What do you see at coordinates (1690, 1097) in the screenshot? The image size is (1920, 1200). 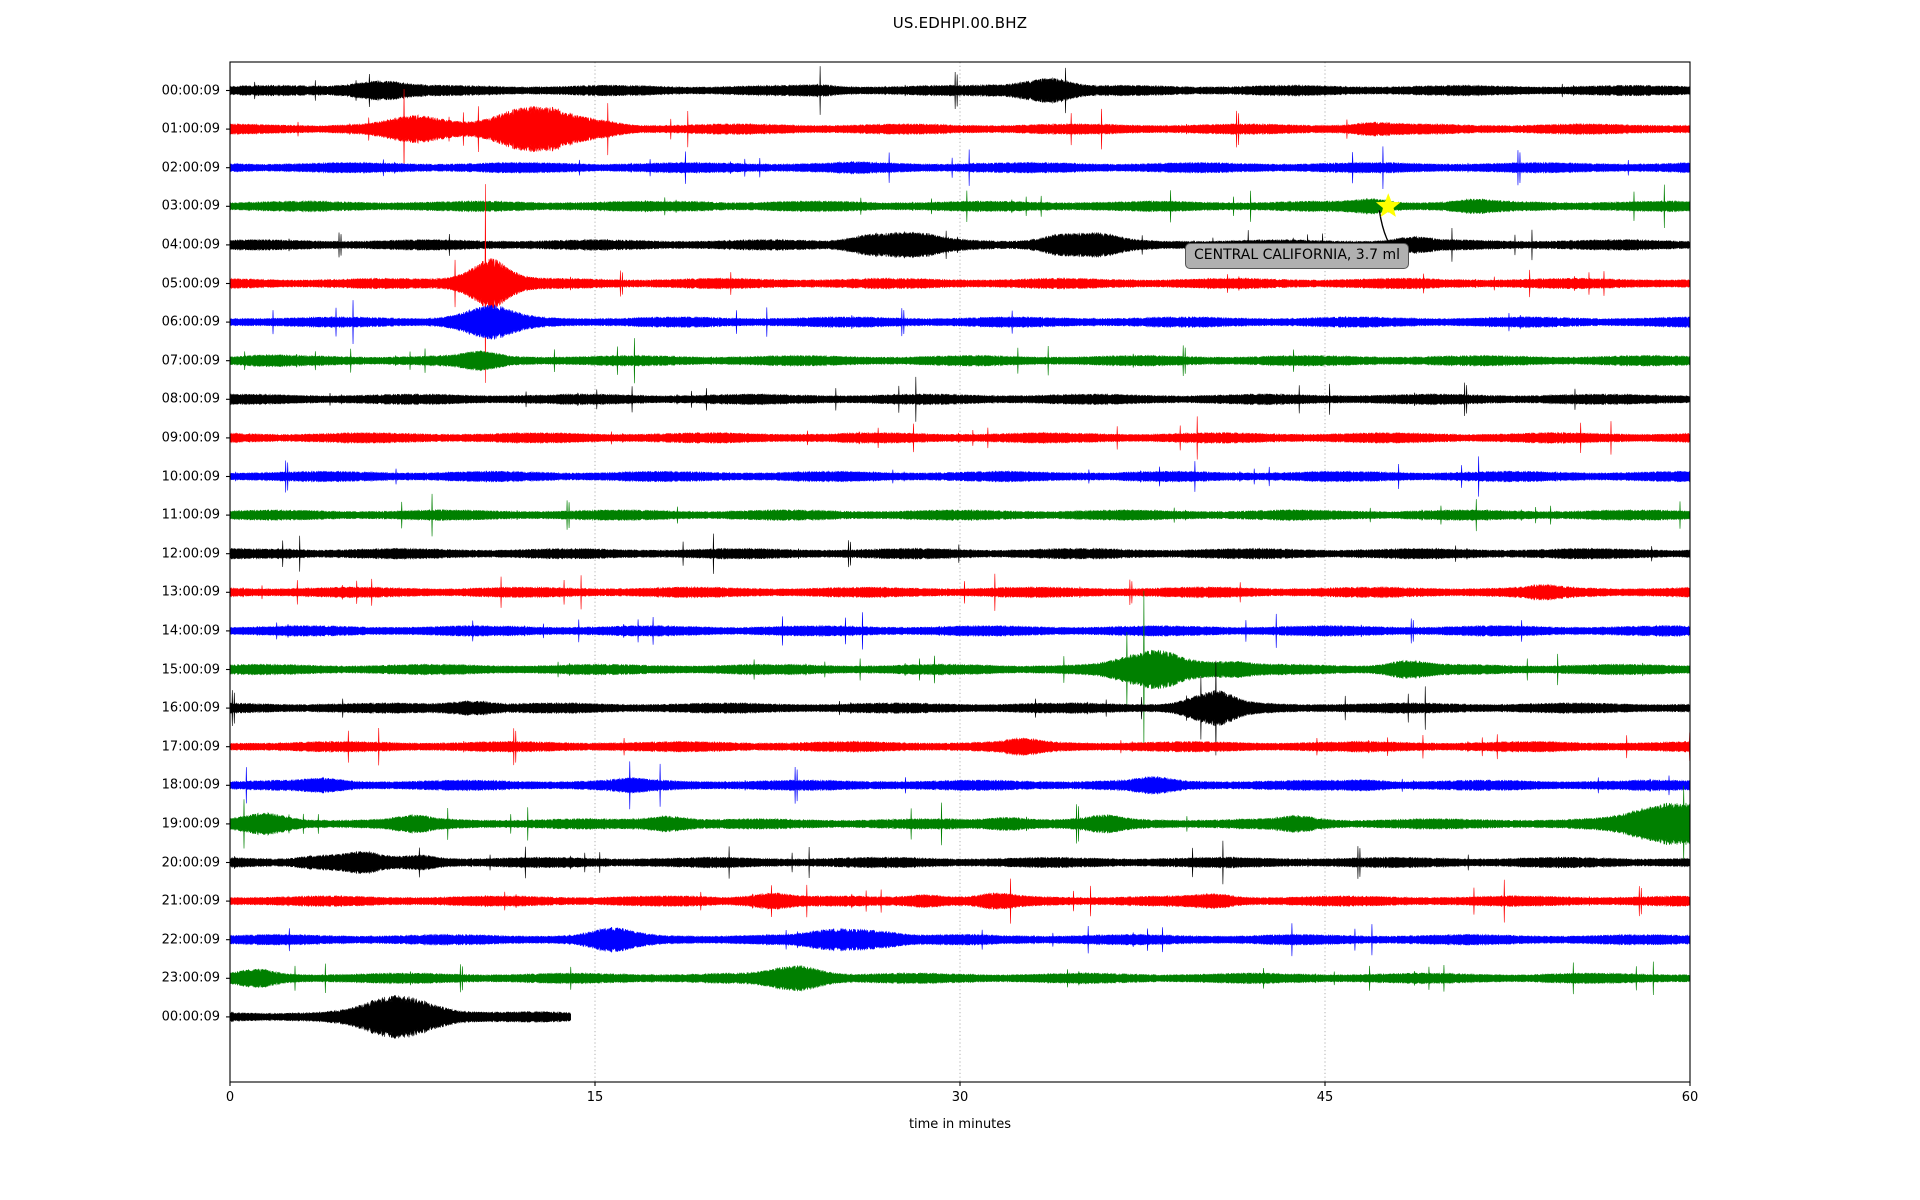 I see `x-axis-tick-label: 60` at bounding box center [1690, 1097].